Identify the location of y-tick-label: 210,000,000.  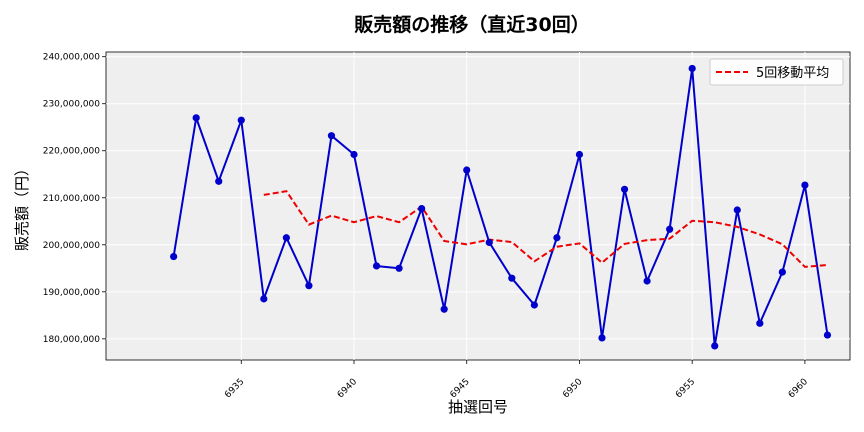
(72, 199).